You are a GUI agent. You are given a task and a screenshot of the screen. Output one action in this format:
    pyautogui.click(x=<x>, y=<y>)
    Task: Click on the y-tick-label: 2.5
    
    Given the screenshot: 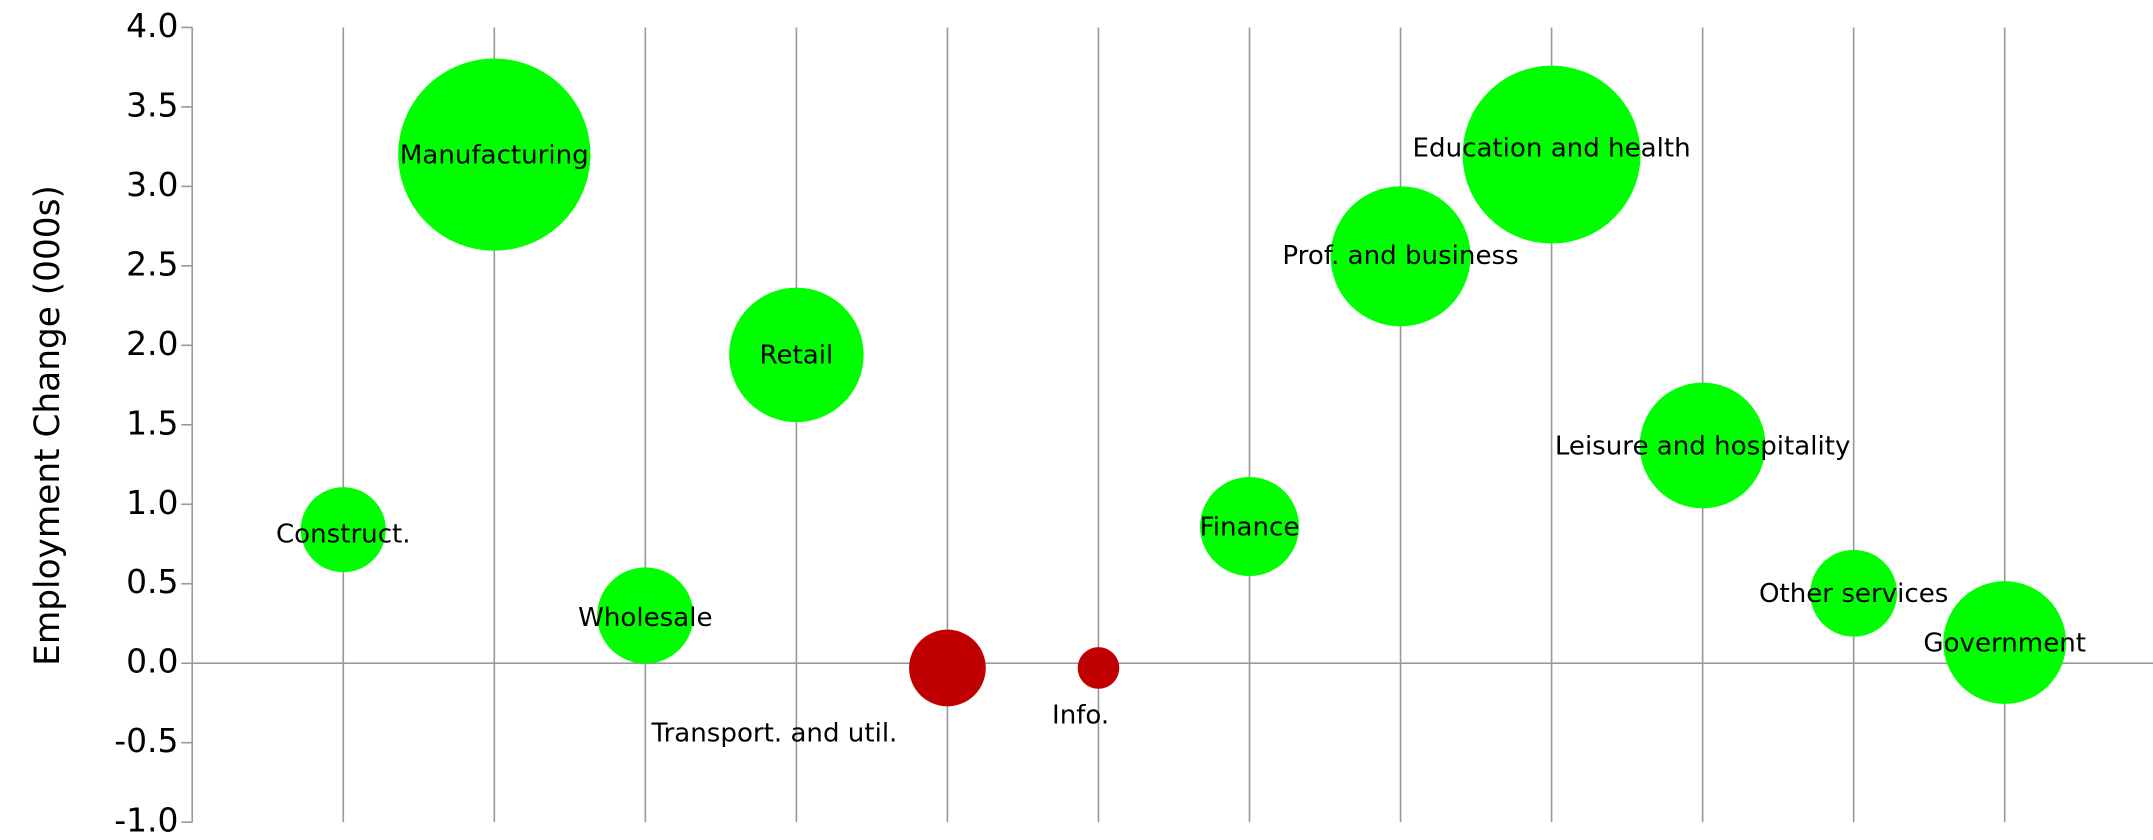 What is the action you would take?
    pyautogui.click(x=152, y=263)
    